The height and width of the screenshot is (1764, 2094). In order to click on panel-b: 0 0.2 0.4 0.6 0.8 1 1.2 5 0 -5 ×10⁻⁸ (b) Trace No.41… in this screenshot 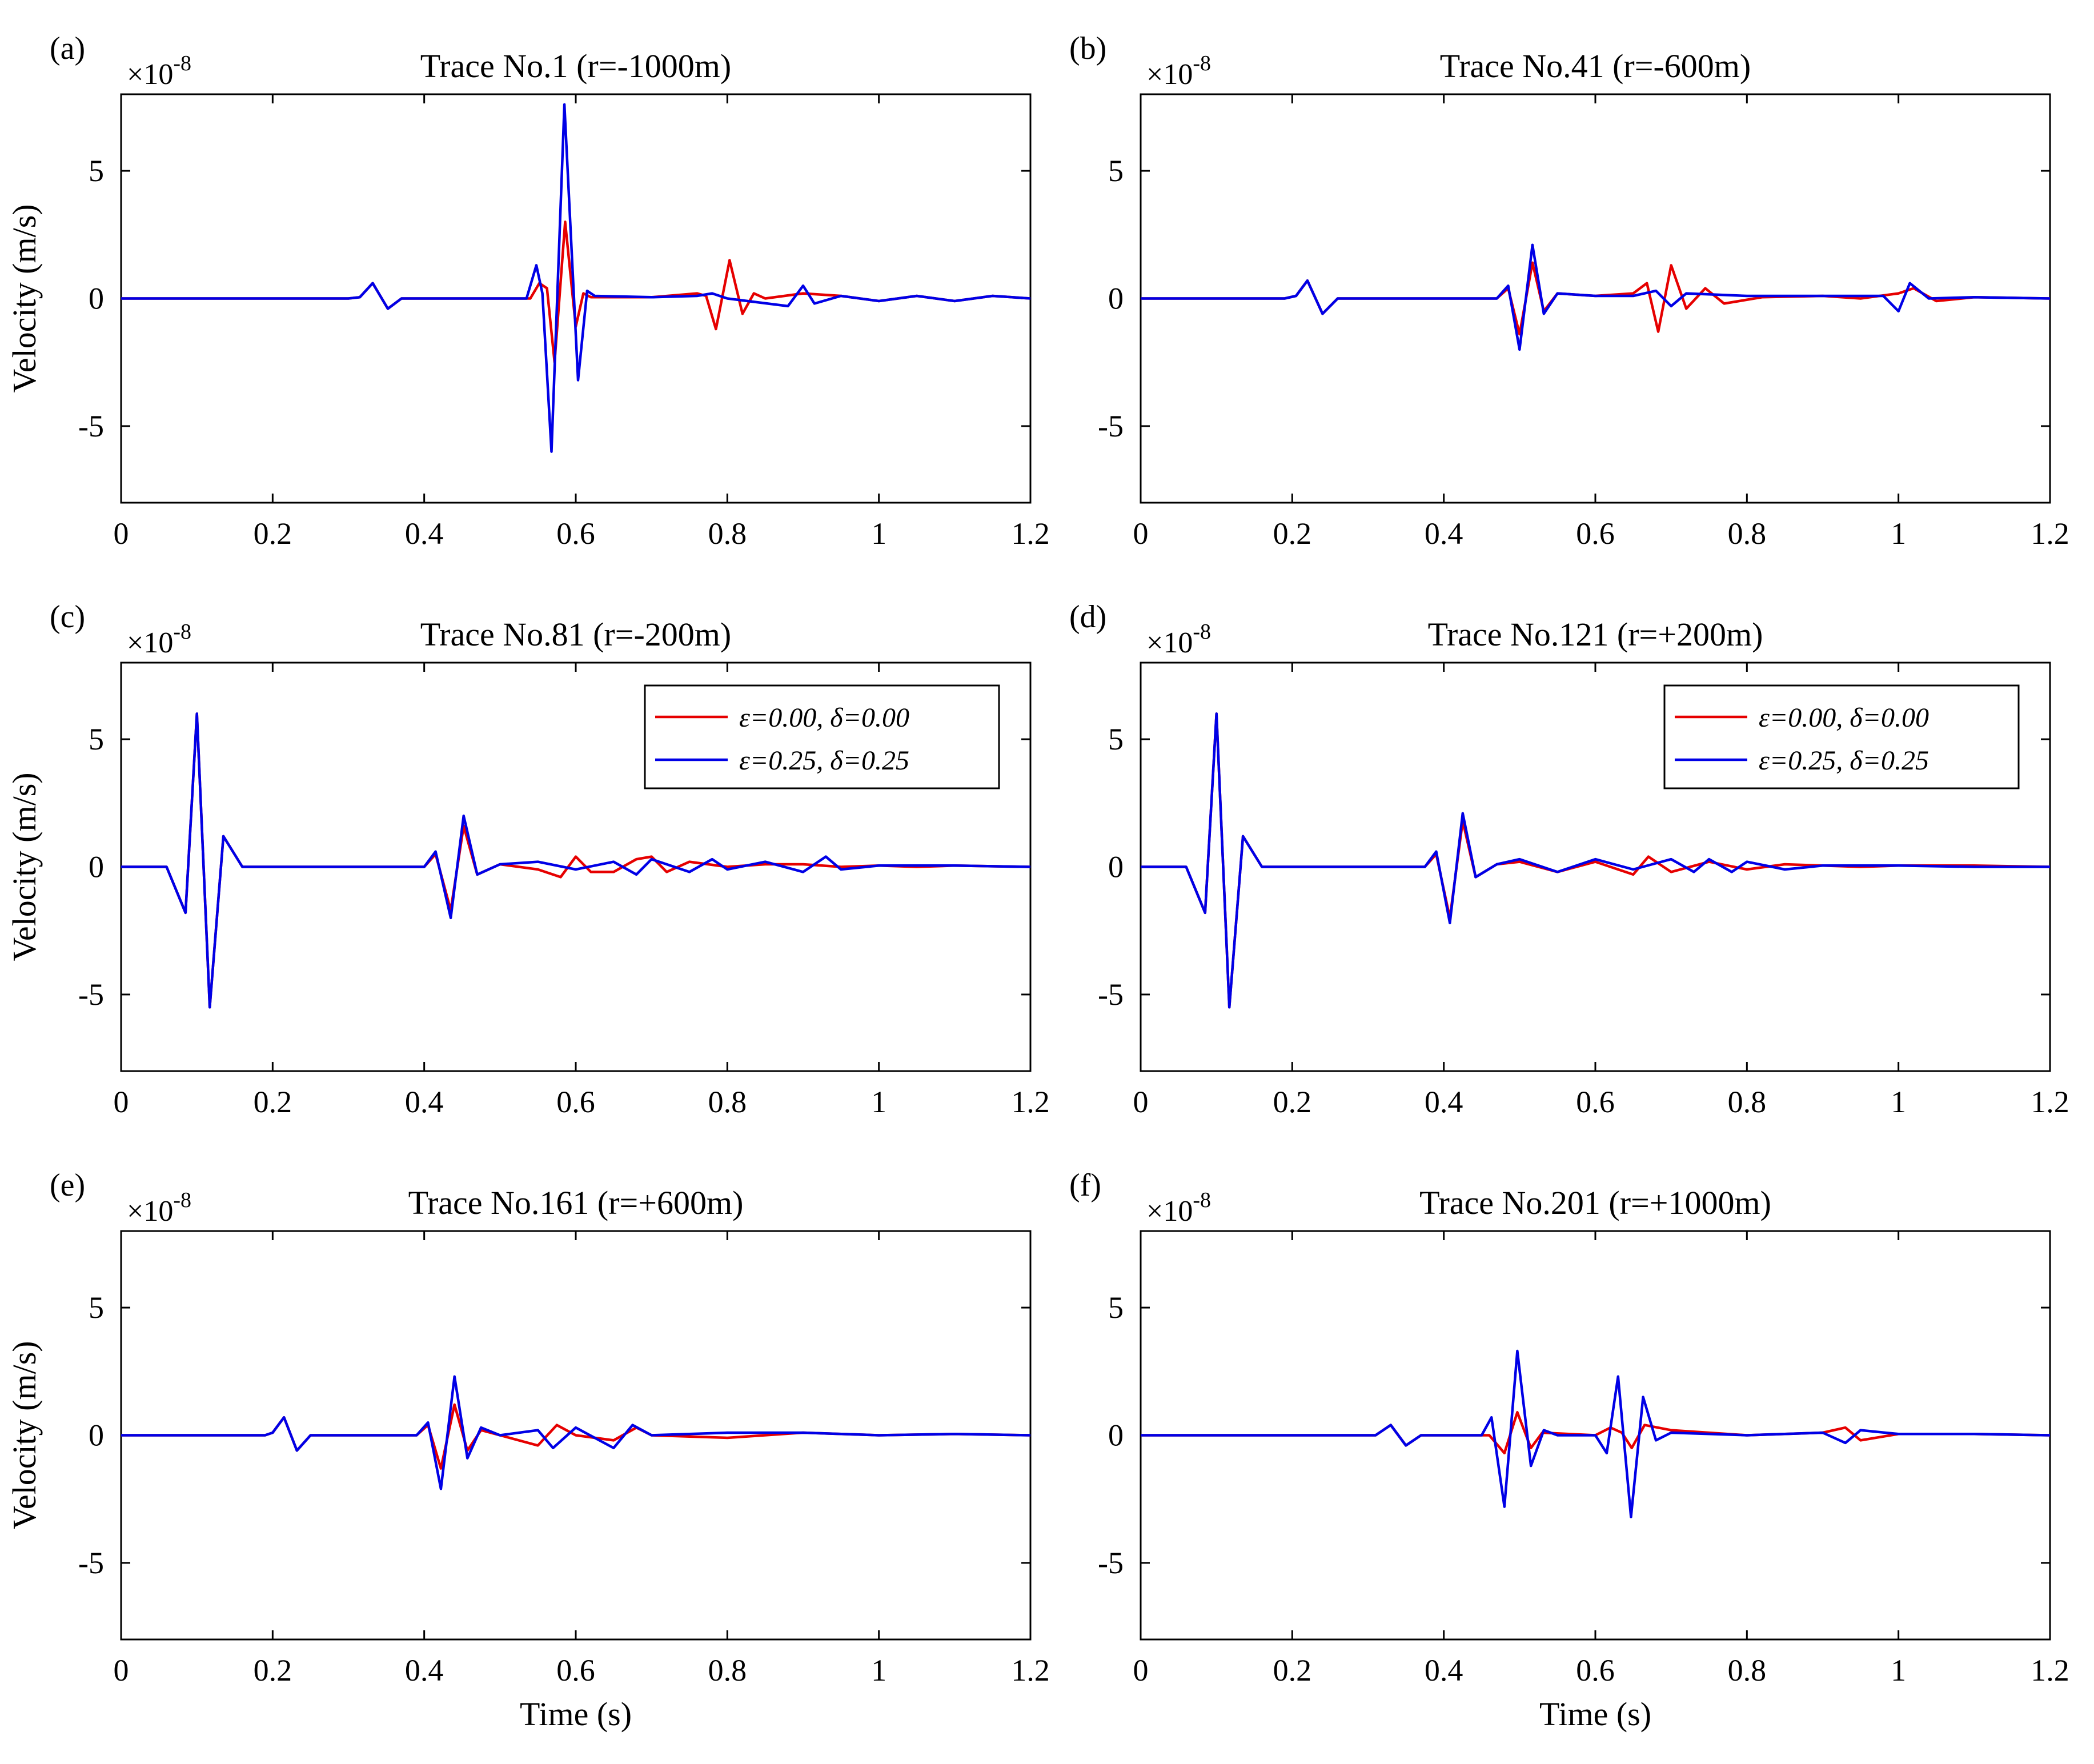, I will do `click(1569, 291)`.